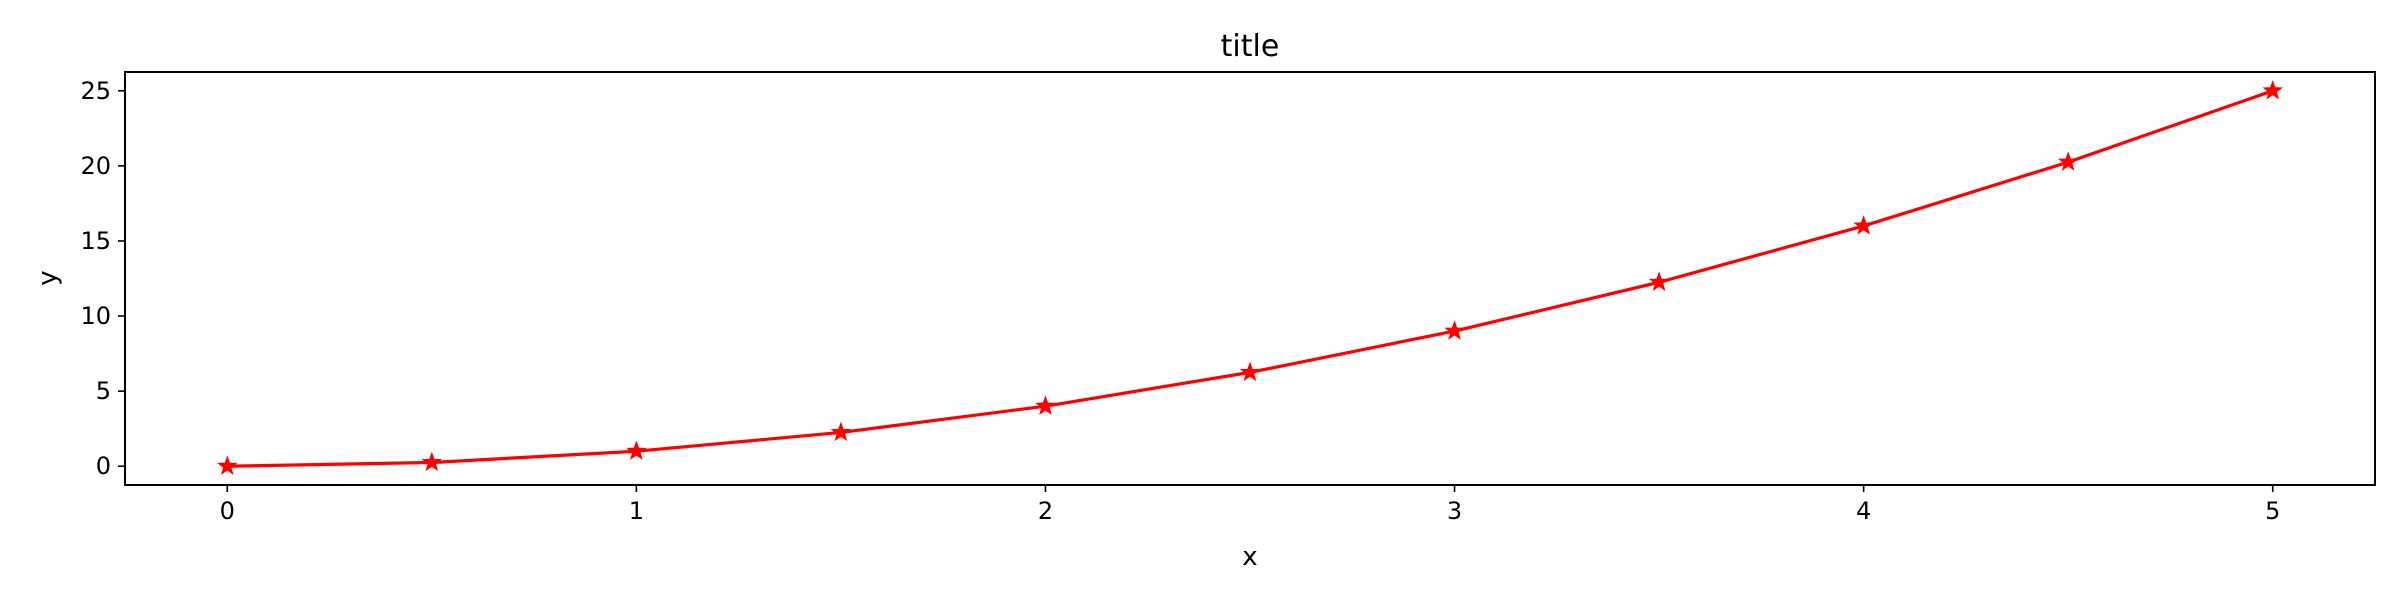 The width and height of the screenshot is (2400, 600). What do you see at coordinates (103, 466) in the screenshot?
I see `y-tick-label: 0` at bounding box center [103, 466].